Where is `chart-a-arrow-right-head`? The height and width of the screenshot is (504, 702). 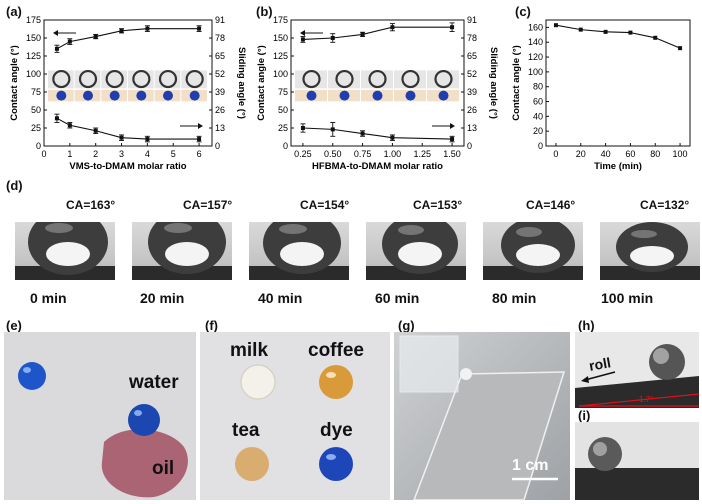
chart-a-arrow-right-head is located at coordinates (200, 126).